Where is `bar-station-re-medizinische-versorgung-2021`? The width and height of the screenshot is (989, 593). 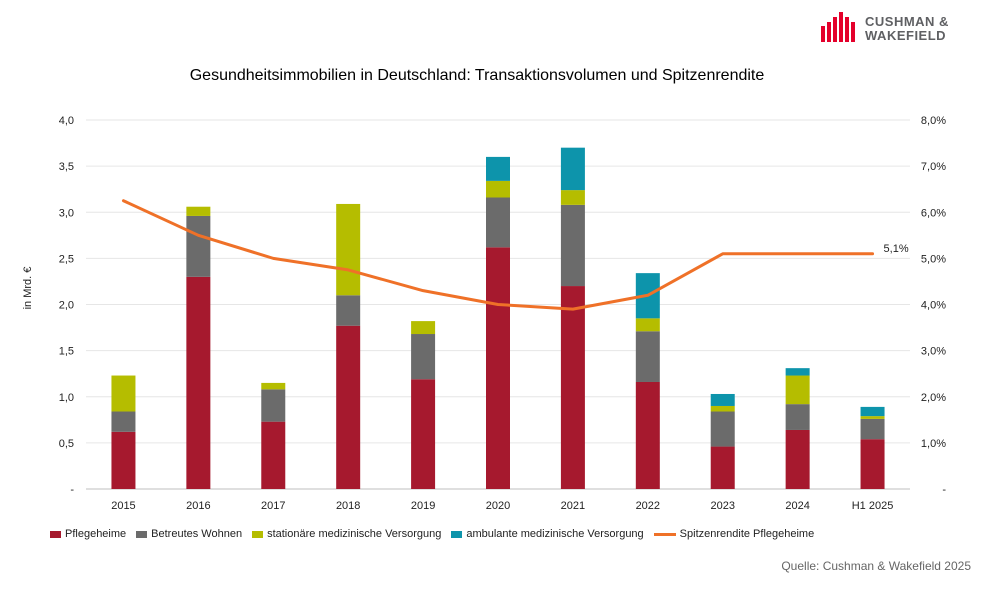
bar-station-re-medizinische-versorgung-2021 is located at coordinates (572, 197).